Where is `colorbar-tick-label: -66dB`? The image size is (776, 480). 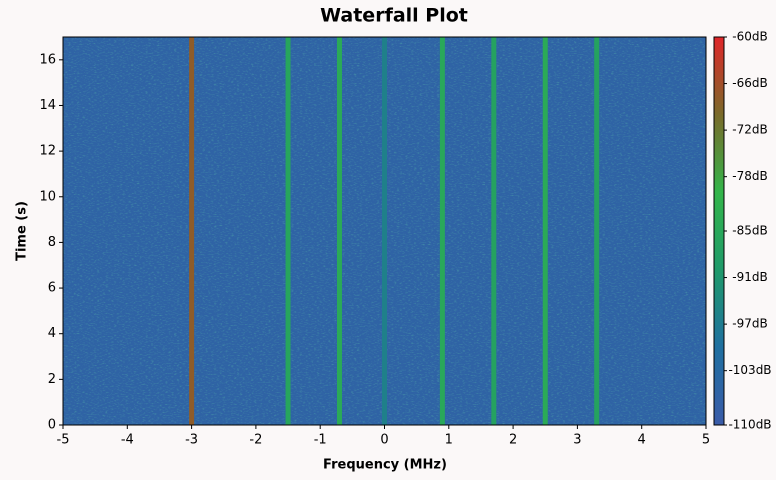 colorbar-tick-label: -66dB is located at coordinates (749, 83).